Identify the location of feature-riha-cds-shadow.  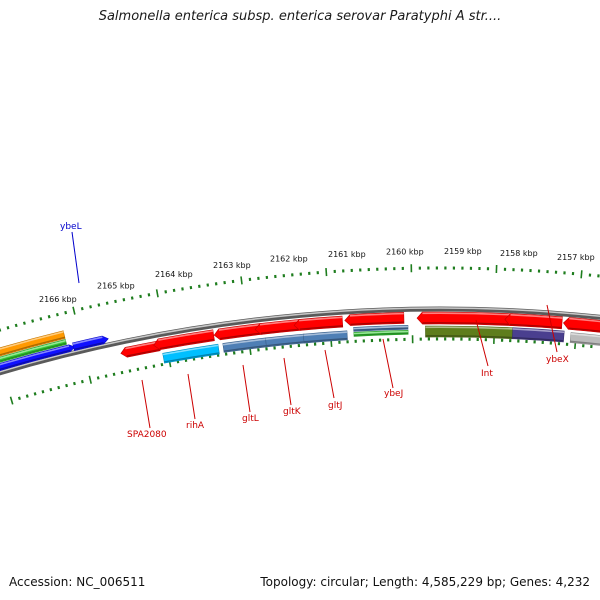
(192, 357).